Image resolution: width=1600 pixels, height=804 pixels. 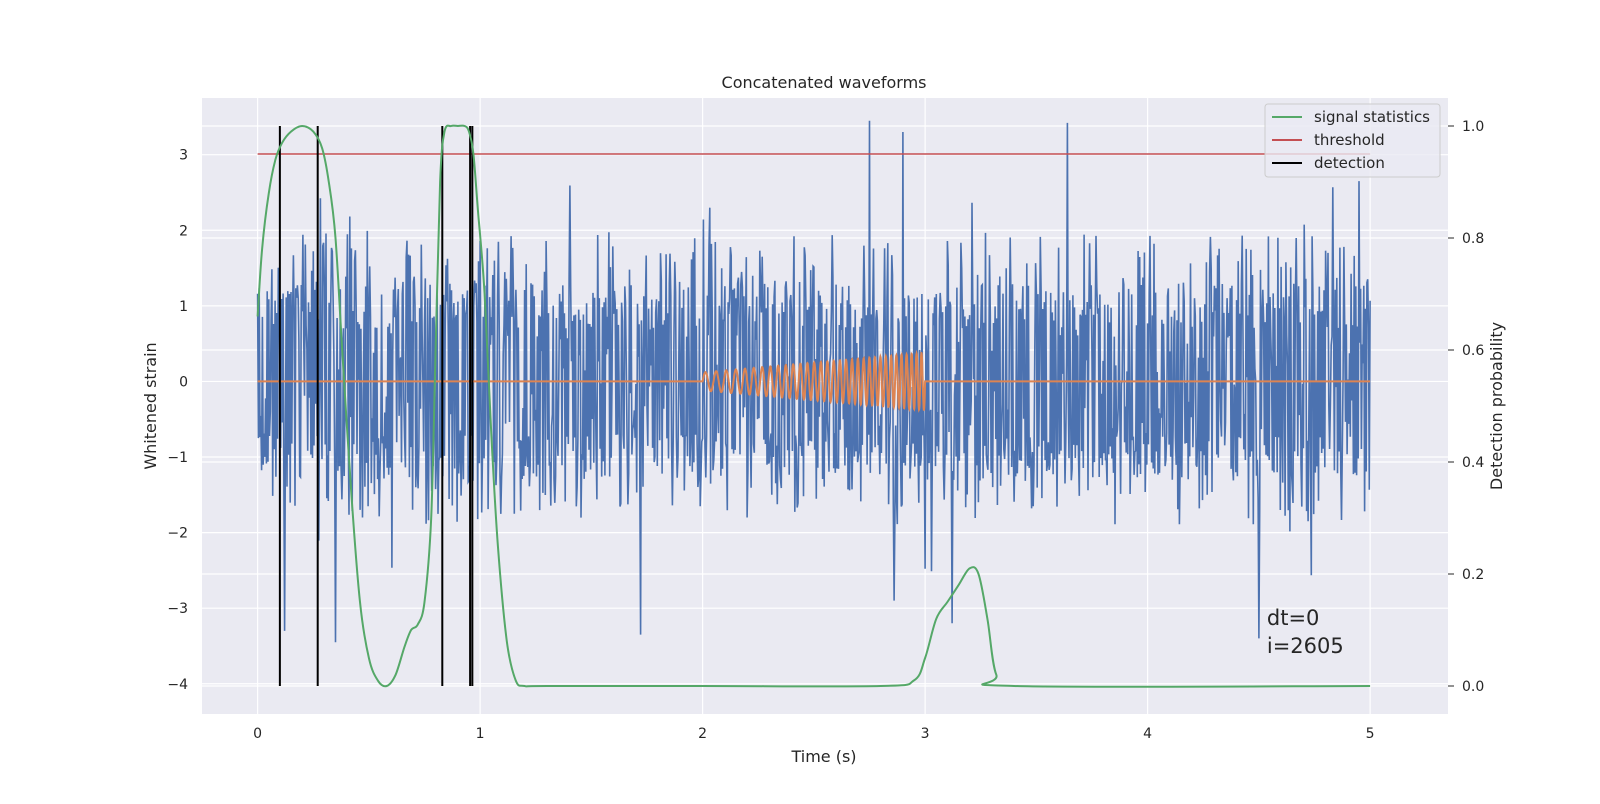 What do you see at coordinates (177, 458) in the screenshot?
I see `y-tick-label: −1` at bounding box center [177, 458].